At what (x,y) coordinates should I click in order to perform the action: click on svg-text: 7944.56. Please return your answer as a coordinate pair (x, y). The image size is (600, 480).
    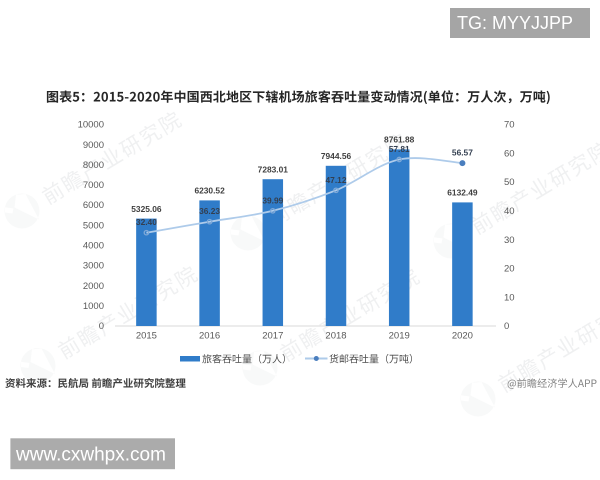
    Looking at the image, I should click on (336, 156).